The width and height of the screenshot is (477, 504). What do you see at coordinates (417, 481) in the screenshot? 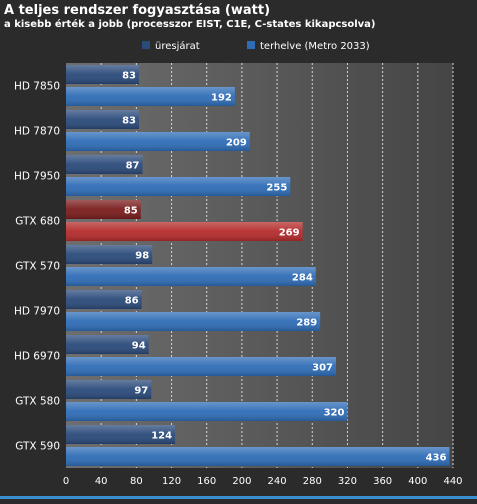
I see `x-tick-label: 400` at bounding box center [417, 481].